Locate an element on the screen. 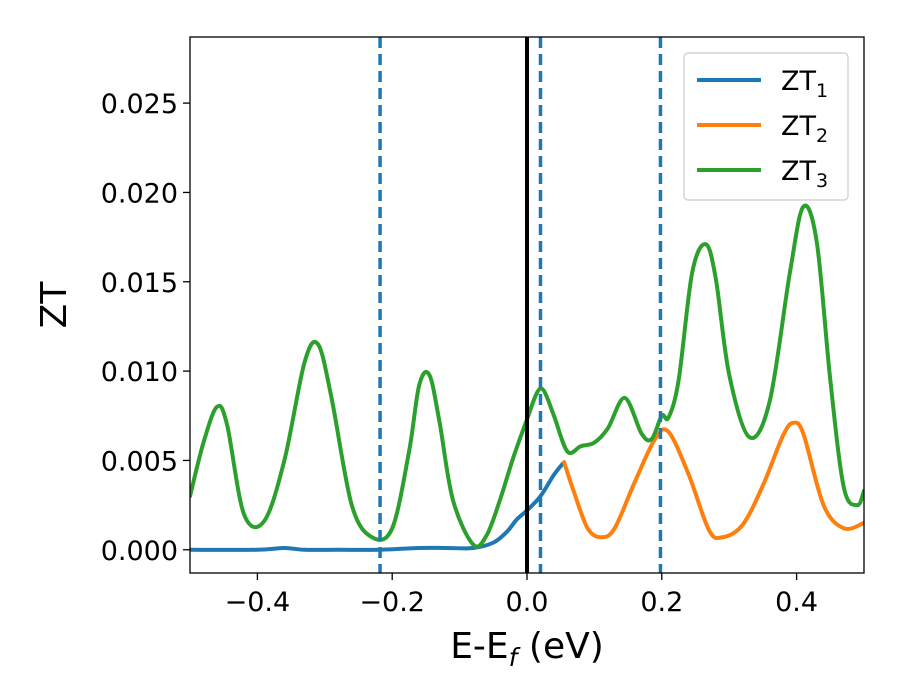 This screenshot has height=700, width=900. y-tick-label: 0.010 is located at coordinates (139, 372).